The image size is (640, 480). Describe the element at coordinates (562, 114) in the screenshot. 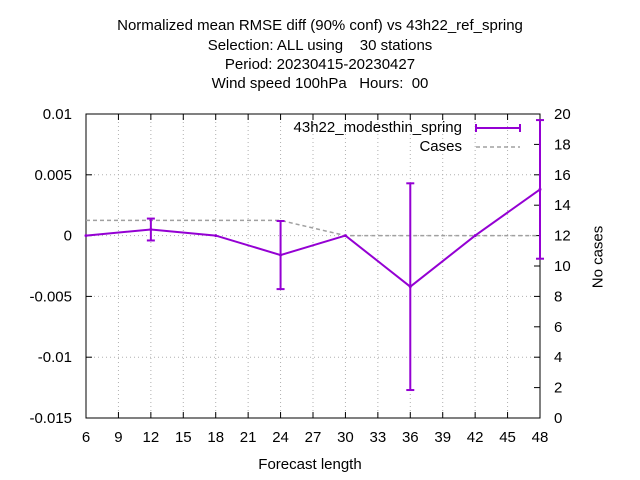

I see `y2-tick-label: 20` at that location.